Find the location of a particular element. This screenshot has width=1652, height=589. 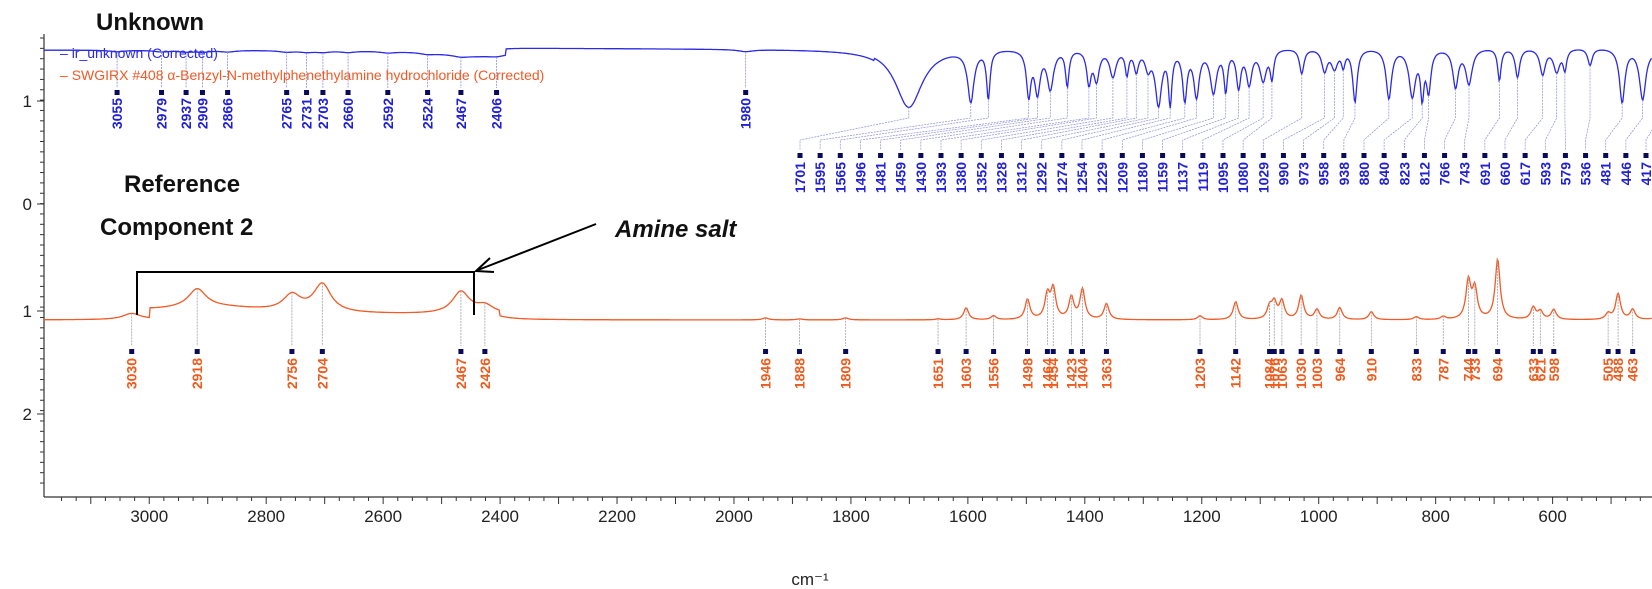

unknown-peak-label: 2524 is located at coordinates (428, 113).